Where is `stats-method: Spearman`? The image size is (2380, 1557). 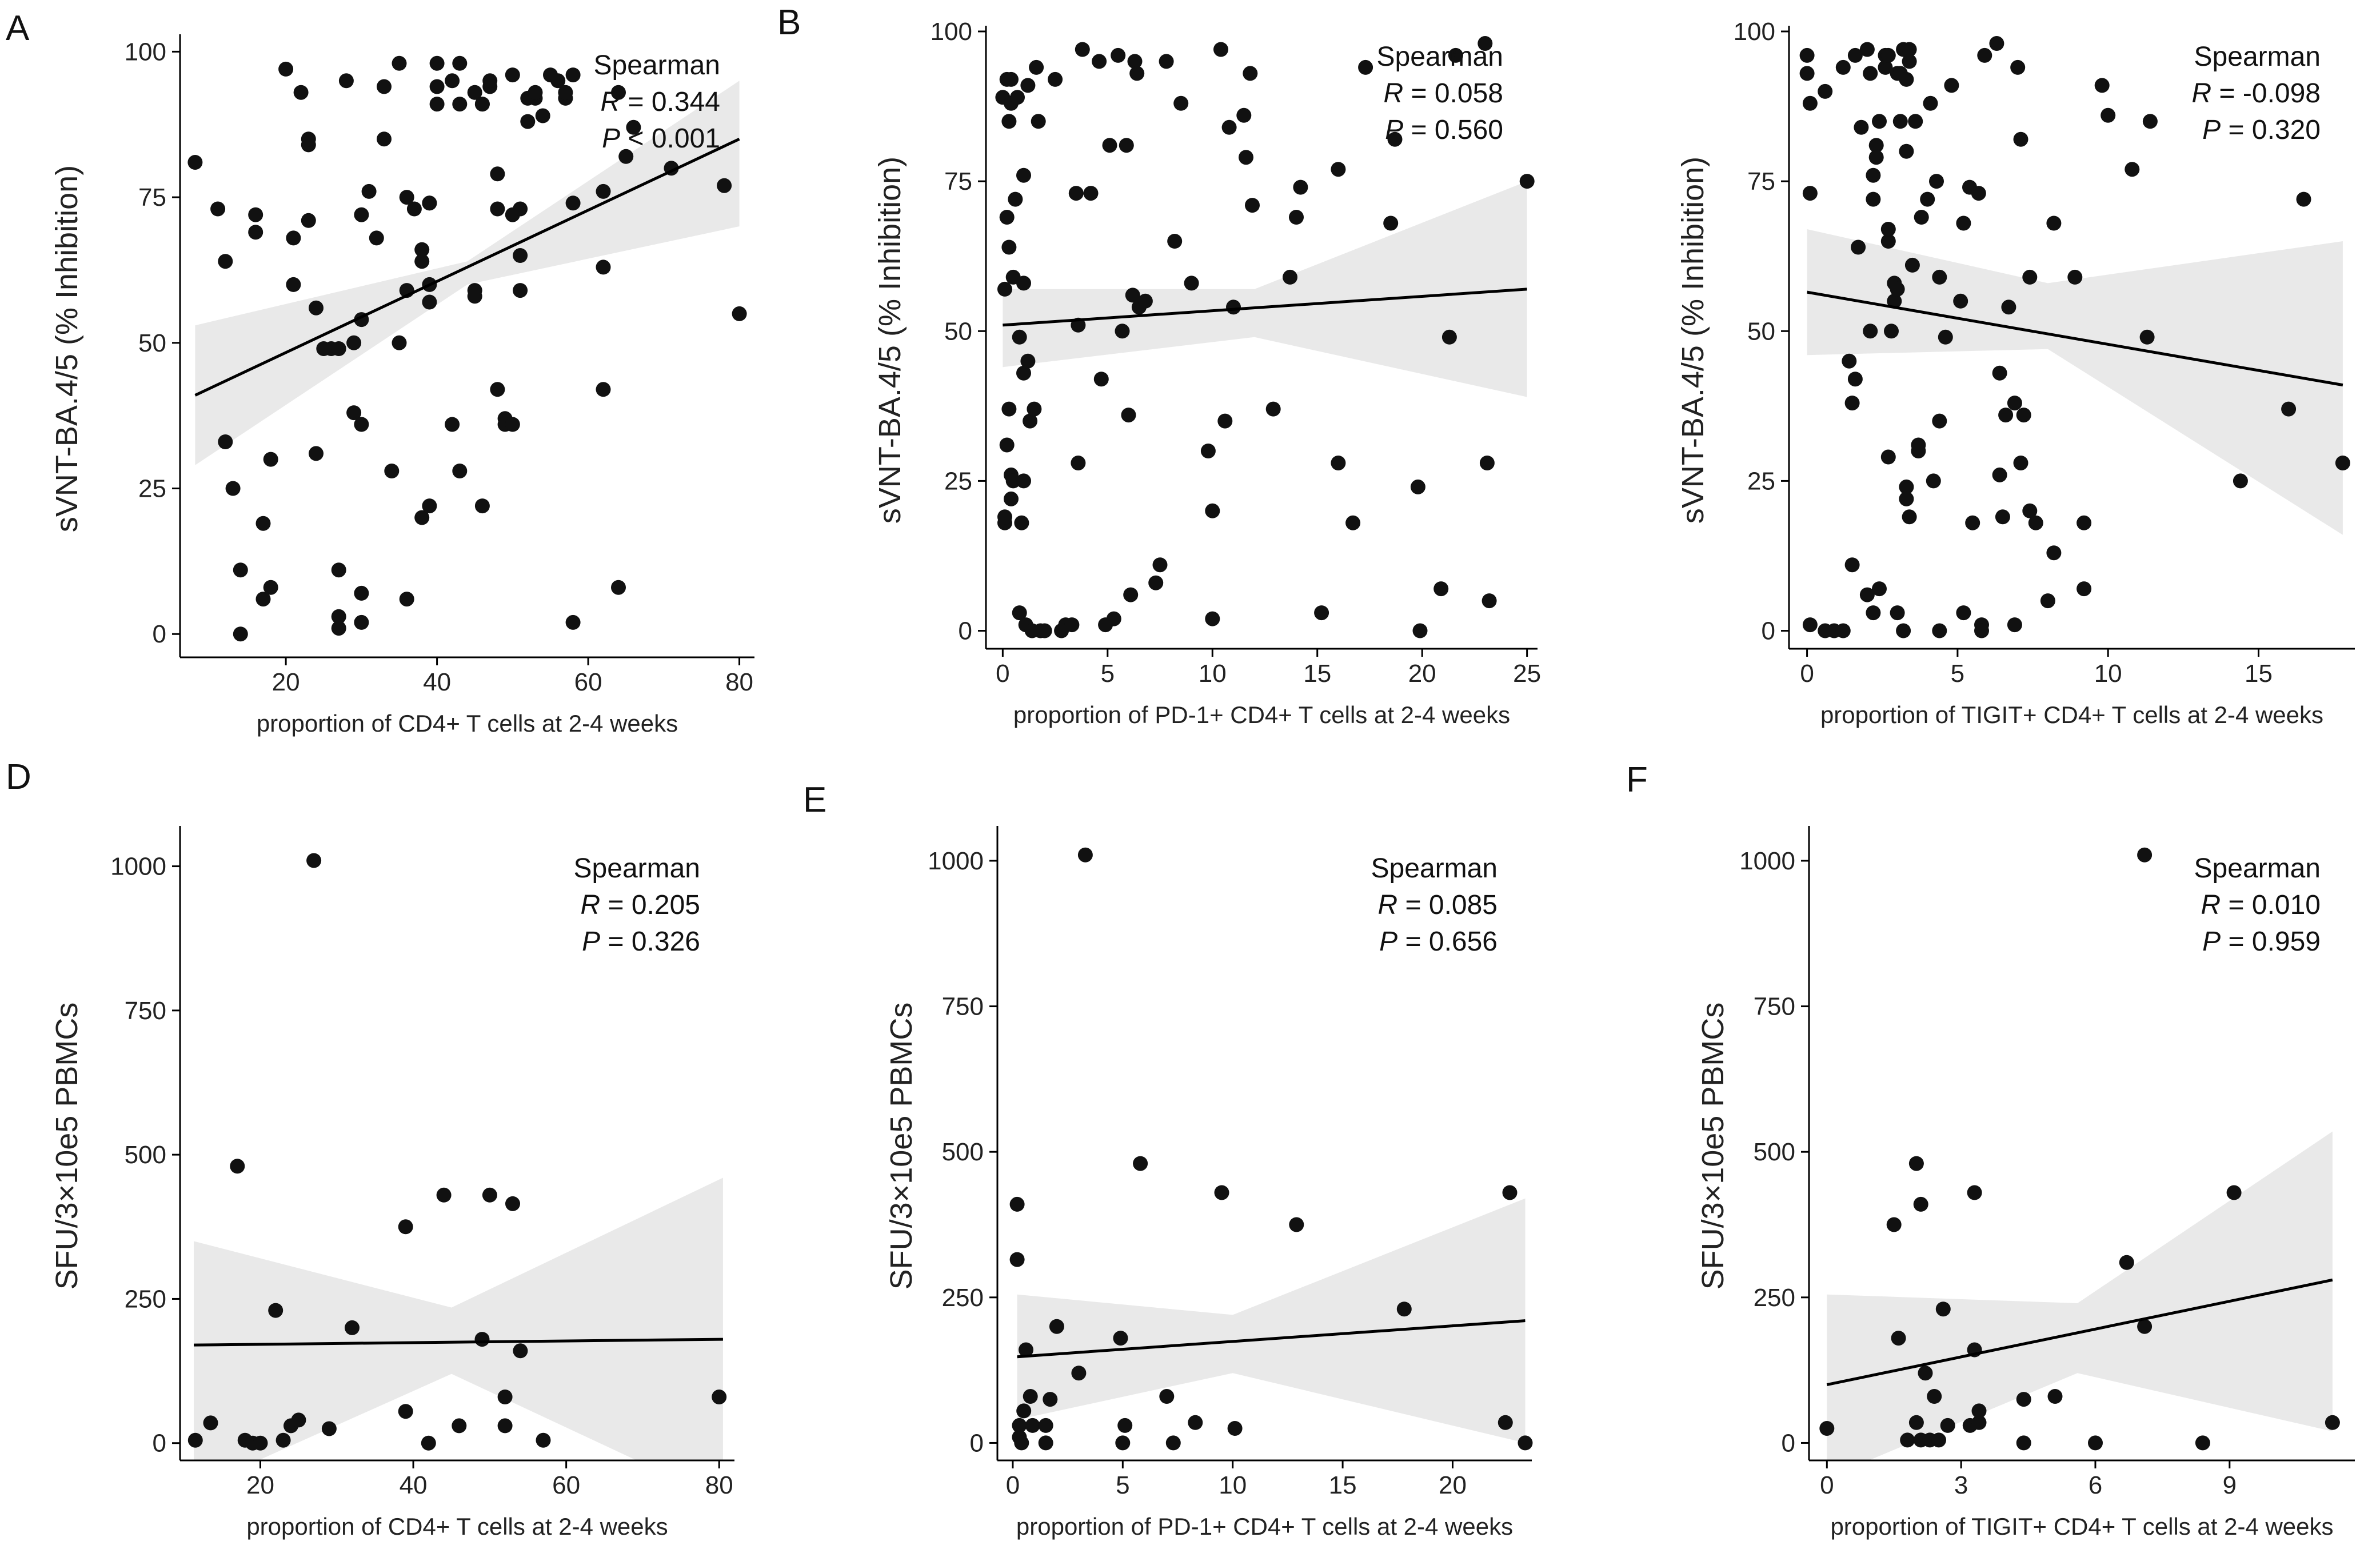 stats-method: Spearman is located at coordinates (637, 868).